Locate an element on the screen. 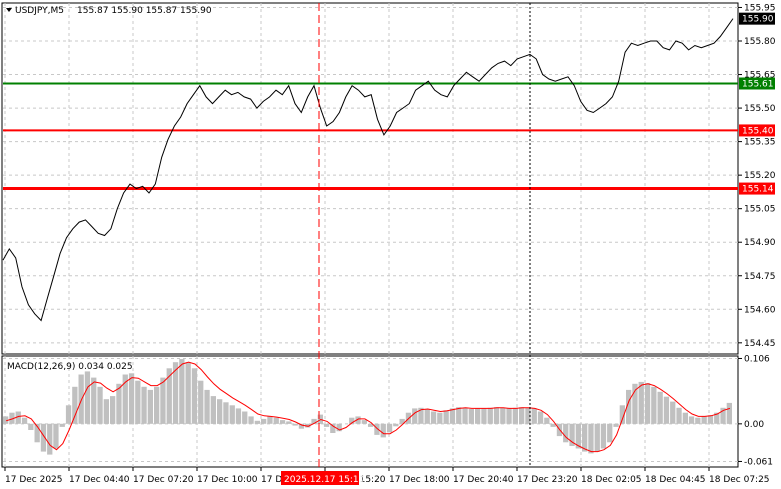 This screenshot has height=489, width=781. price-tick-label: 154.90 is located at coordinates (760, 243).